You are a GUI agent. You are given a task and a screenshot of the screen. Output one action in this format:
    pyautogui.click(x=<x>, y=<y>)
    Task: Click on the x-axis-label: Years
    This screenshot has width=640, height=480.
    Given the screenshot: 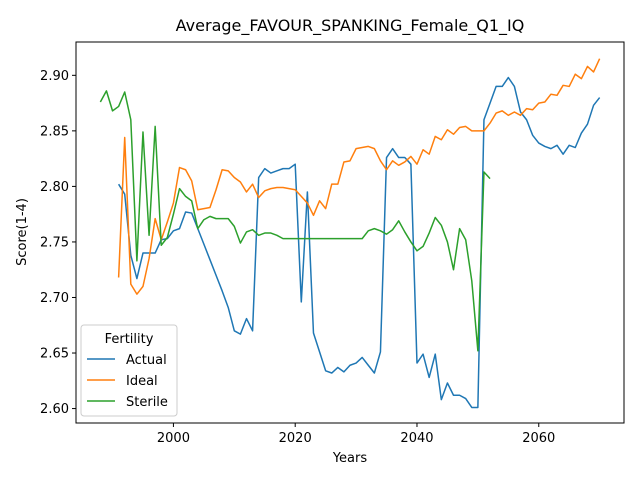 What is the action you would take?
    pyautogui.click(x=350, y=458)
    